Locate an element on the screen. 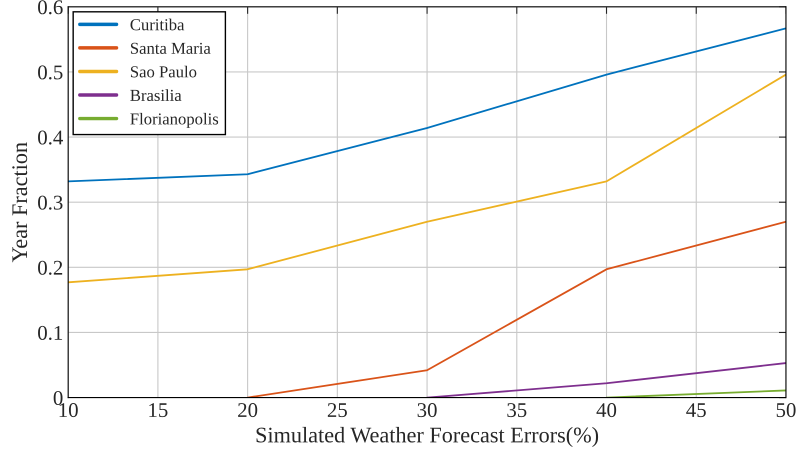  y-axis-title: Year Fraction is located at coordinates (20, 202).